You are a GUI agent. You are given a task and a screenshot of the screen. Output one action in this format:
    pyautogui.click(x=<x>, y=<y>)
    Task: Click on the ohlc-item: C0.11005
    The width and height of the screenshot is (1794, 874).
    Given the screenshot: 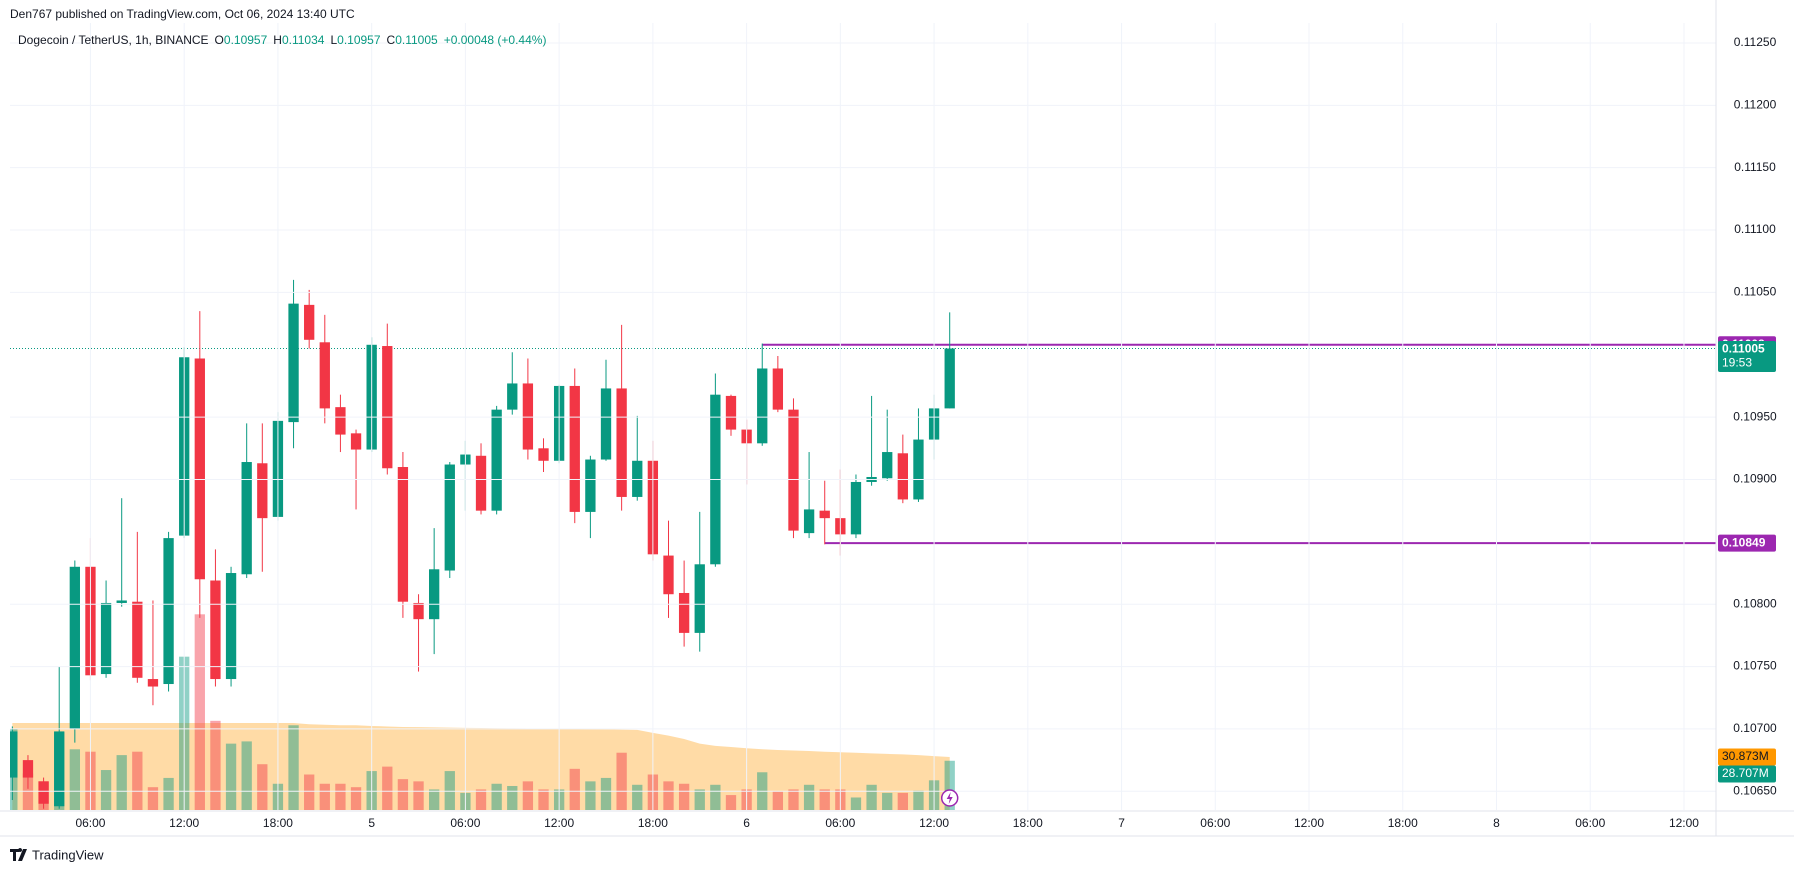 What is the action you would take?
    pyautogui.click(x=412, y=40)
    